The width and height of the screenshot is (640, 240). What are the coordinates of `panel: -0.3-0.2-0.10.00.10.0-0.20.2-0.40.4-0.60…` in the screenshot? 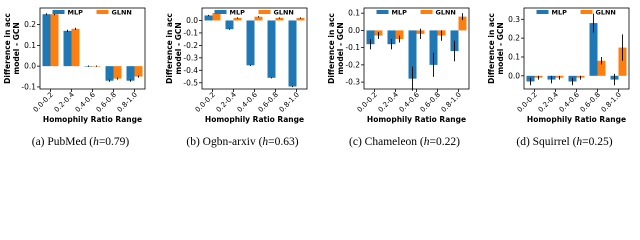 It's located at (398, 77).